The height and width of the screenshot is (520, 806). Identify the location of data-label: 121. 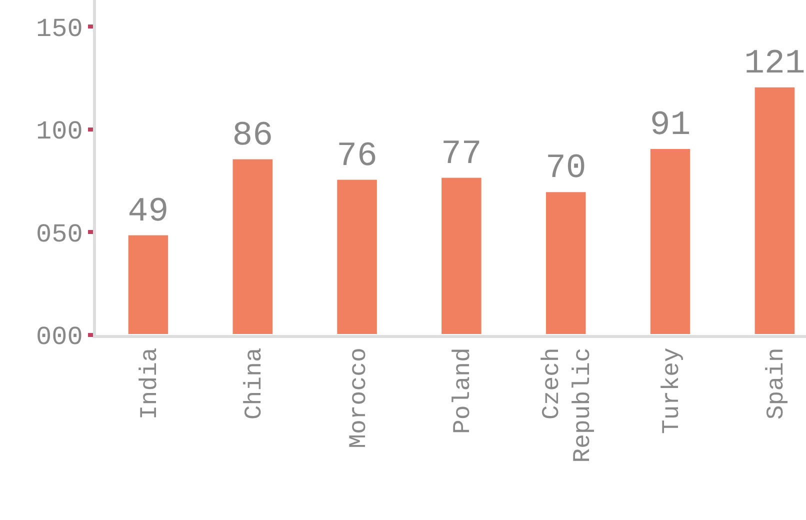
(775, 64).